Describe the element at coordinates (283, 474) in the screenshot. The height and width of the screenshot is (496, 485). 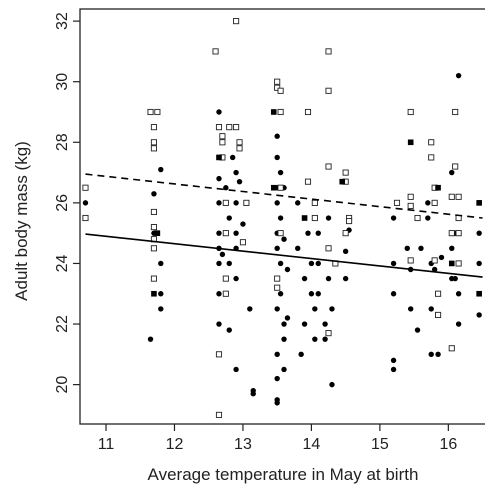
I see `x-axis-label: Average temperature in May at birth` at that location.